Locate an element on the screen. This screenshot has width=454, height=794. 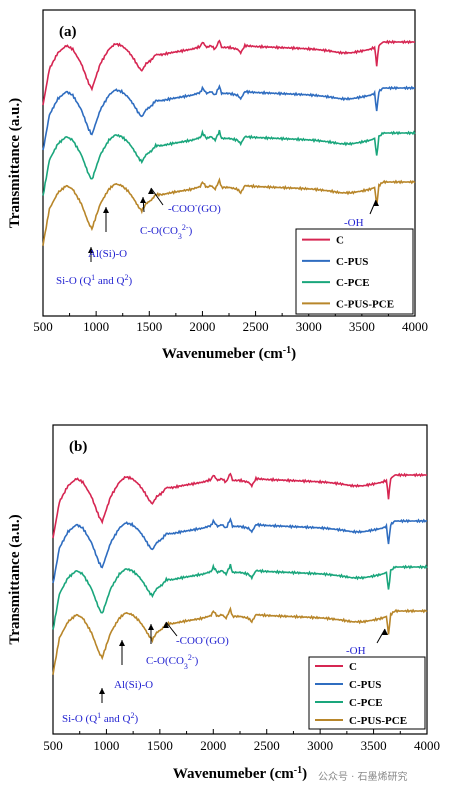
panel-label: (a) is located at coordinates (68, 32).